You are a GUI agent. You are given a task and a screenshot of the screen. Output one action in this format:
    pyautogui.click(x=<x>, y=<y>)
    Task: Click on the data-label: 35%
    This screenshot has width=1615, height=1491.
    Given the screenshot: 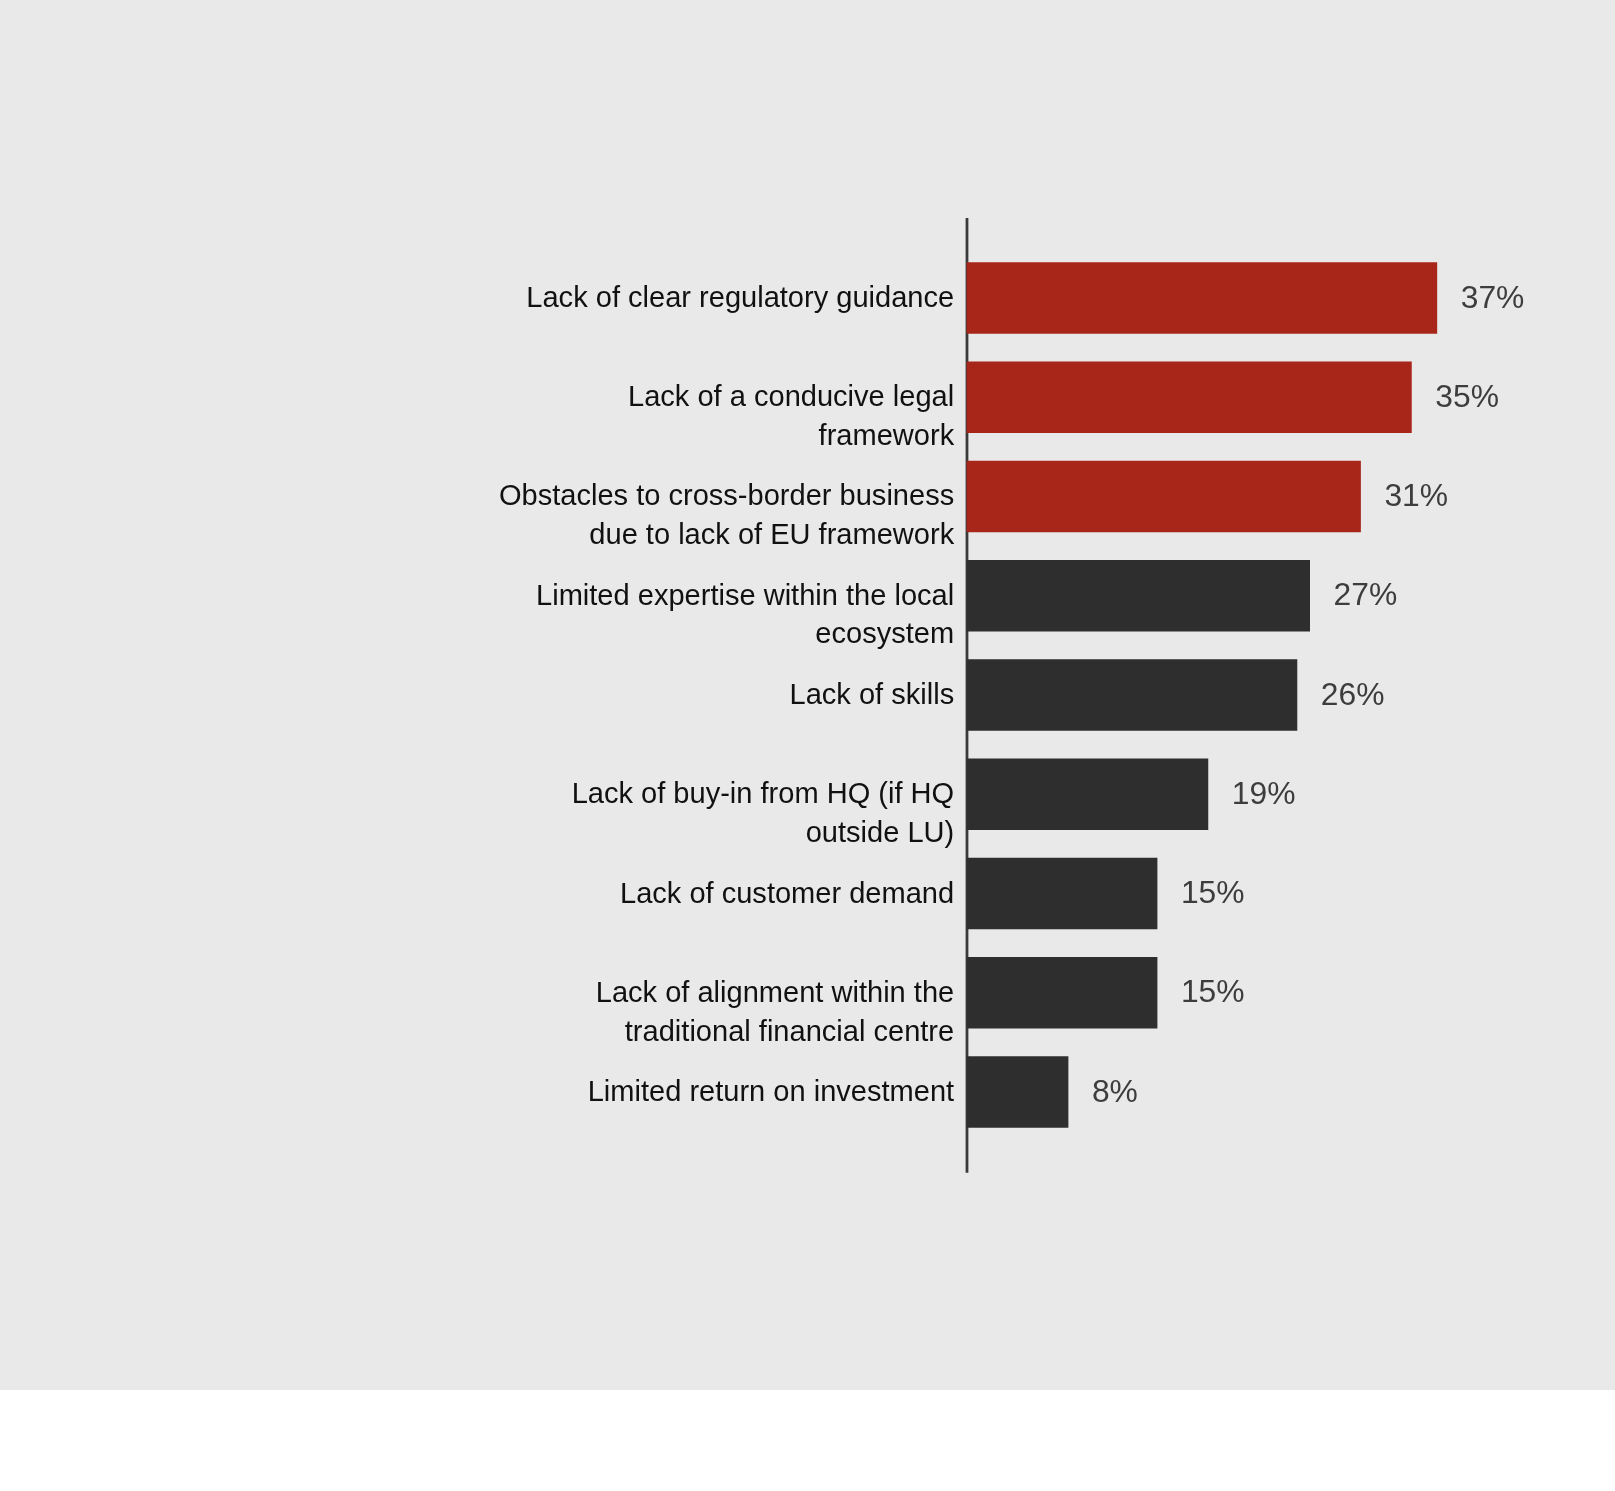 What is the action you would take?
    pyautogui.click(x=1467, y=395)
    